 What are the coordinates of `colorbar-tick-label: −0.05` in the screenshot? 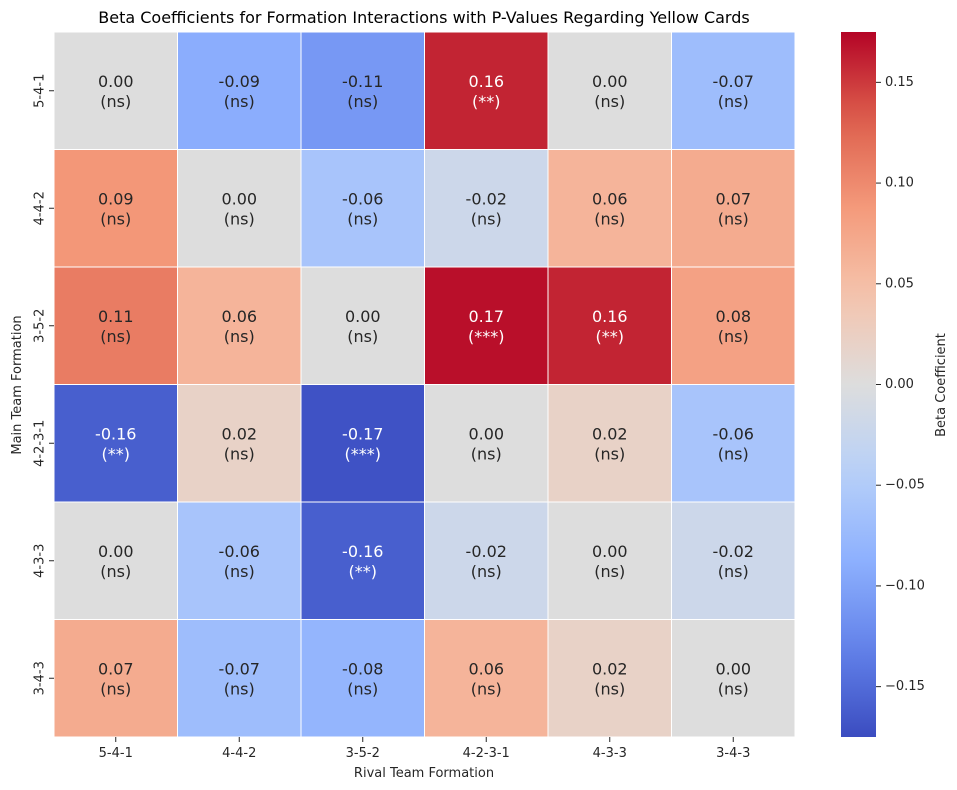 It's located at (905, 485).